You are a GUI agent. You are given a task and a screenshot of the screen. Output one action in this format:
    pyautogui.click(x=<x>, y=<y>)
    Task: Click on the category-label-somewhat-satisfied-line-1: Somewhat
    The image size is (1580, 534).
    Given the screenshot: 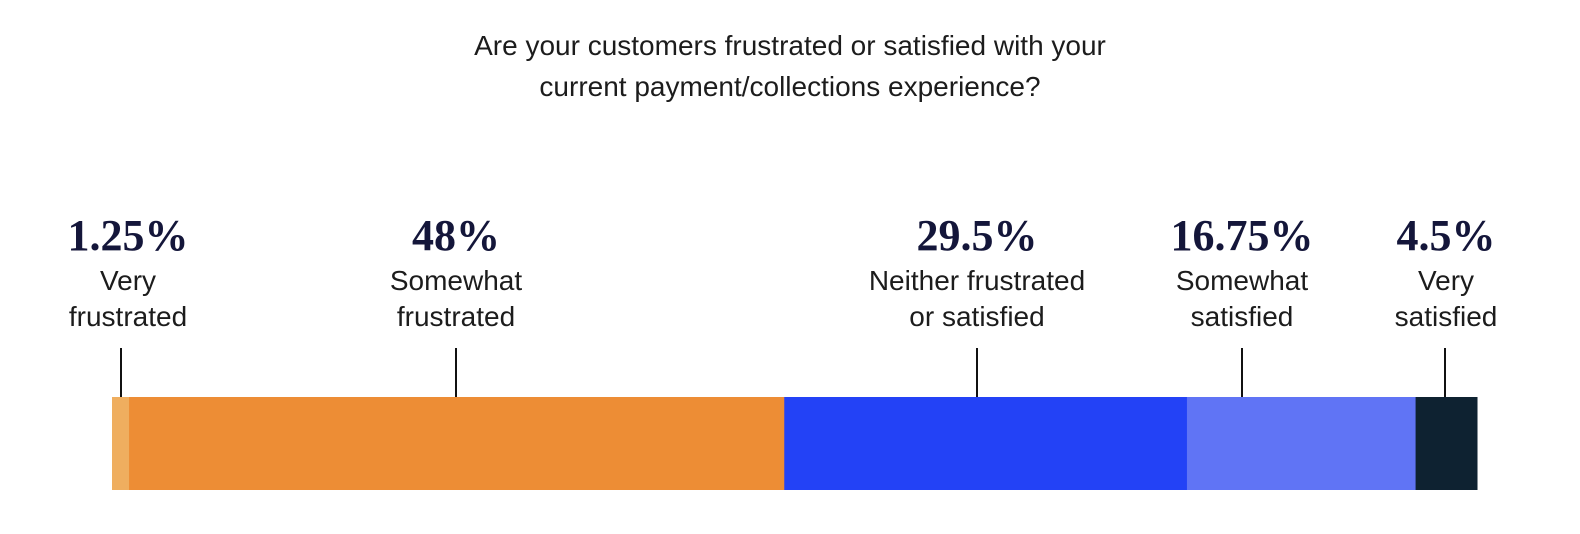 What is the action you would take?
    pyautogui.click(x=1242, y=280)
    